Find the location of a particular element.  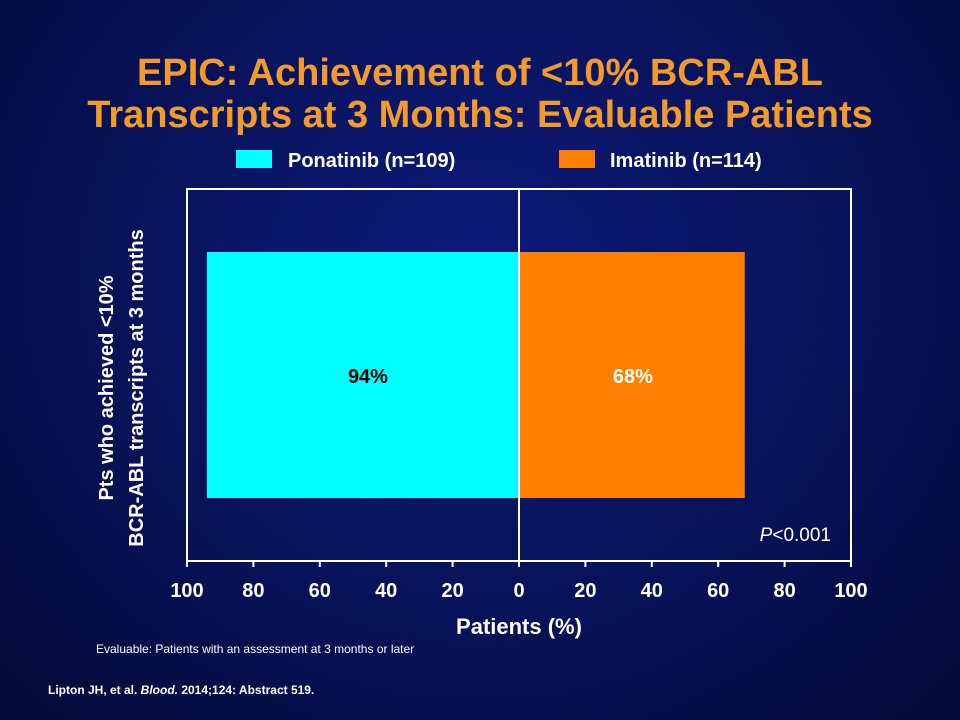

p-value-annotation: P<0.001 is located at coordinates (795, 535).